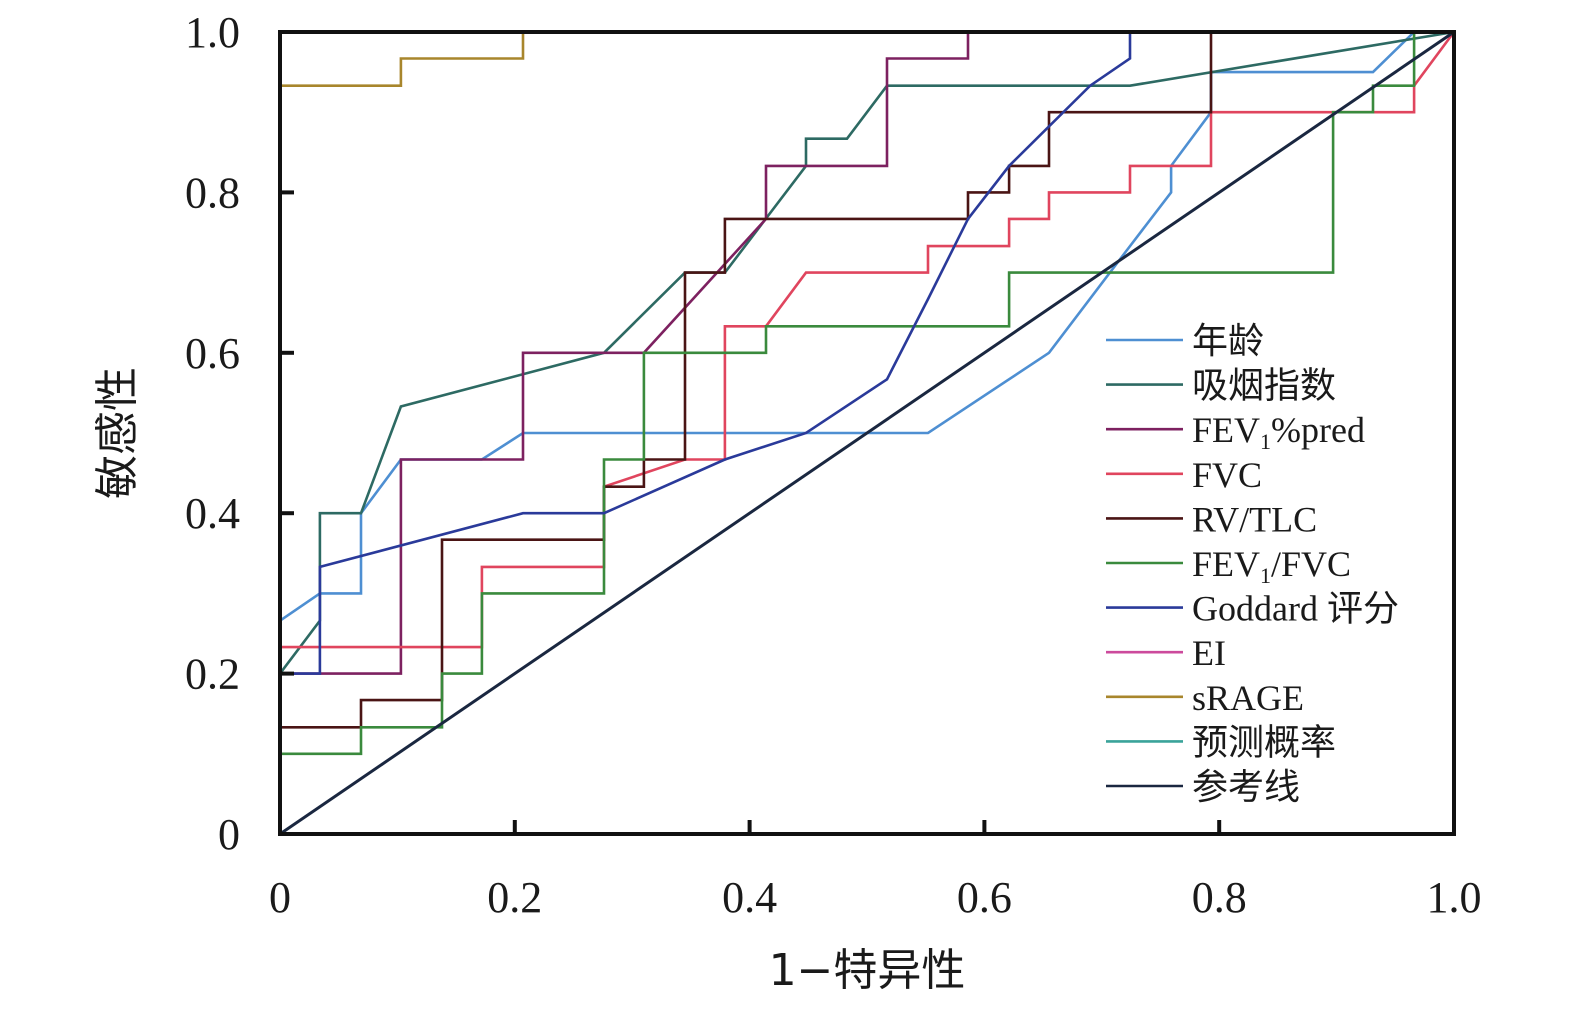 The height and width of the screenshot is (1011, 1575). What do you see at coordinates (1228, 341) in the screenshot?
I see `legend-label: 年龄` at bounding box center [1228, 341].